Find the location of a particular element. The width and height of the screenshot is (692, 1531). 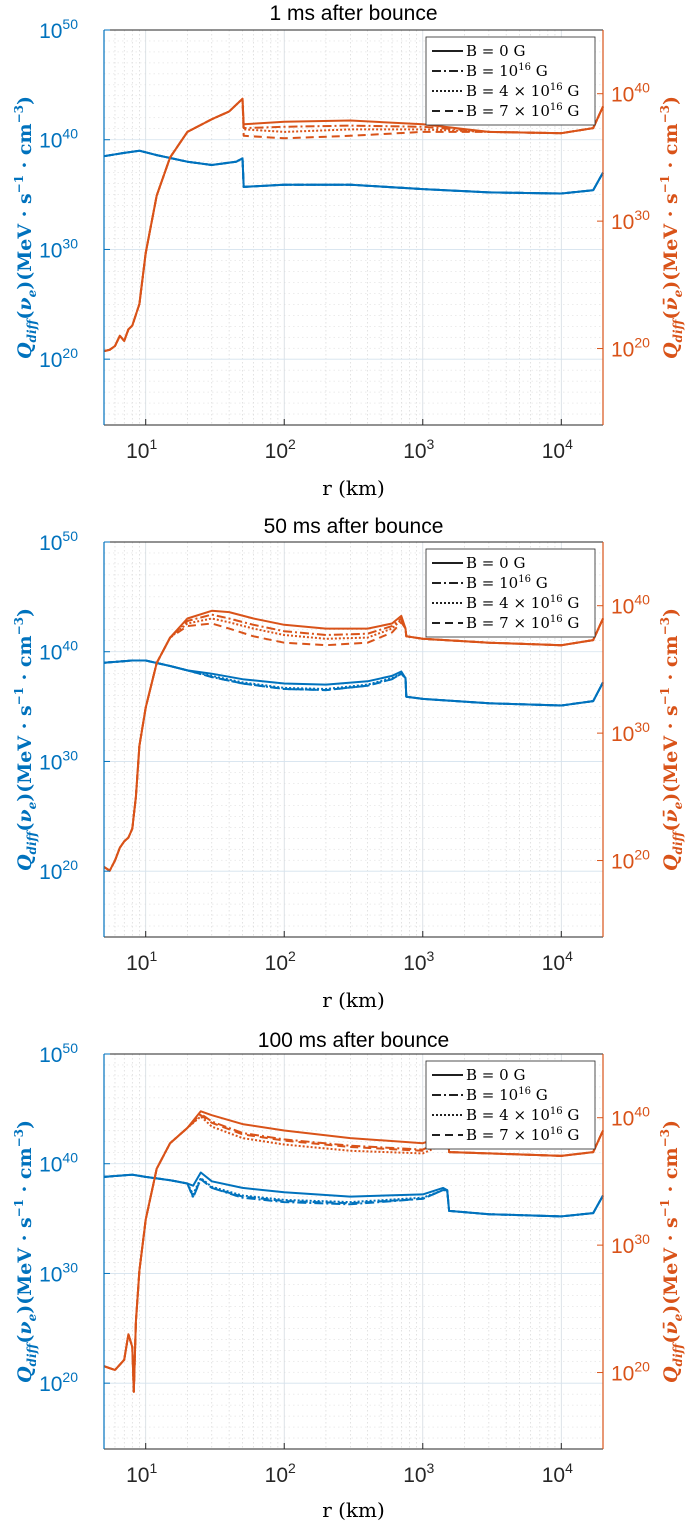

chart-title: 50 ms after bounce is located at coordinates (354, 526).